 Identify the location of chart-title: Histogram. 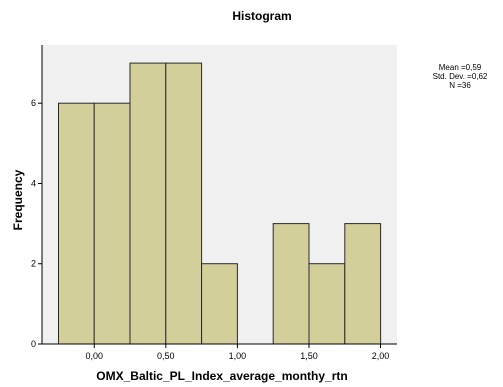
(261, 16).